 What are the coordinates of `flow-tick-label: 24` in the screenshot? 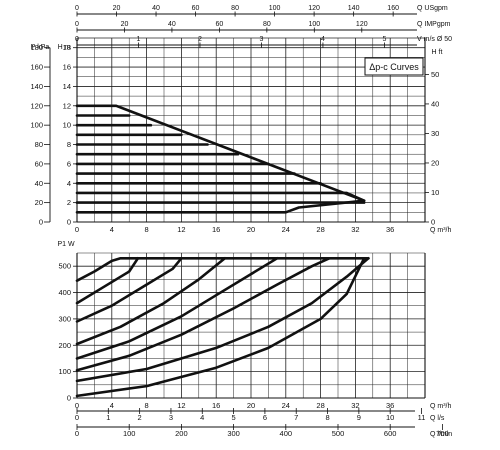 It's located at (286, 229).